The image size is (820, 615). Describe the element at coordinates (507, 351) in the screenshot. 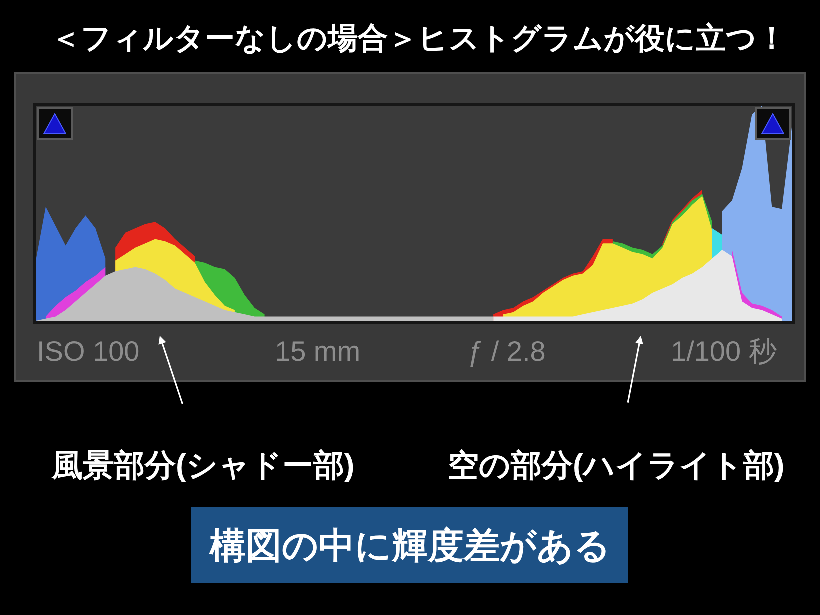

I see `text: ƒ / 2.8` at that location.